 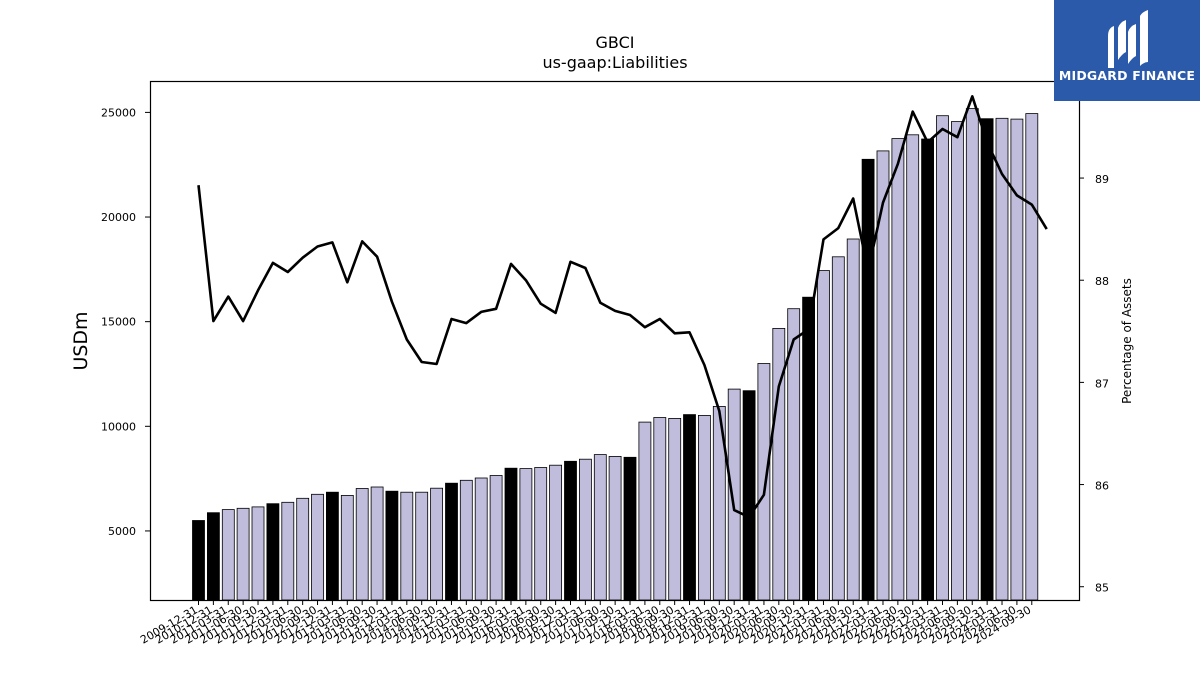 What do you see at coordinates (615, 42) in the screenshot?
I see `chart-title: GBCI` at bounding box center [615, 42].